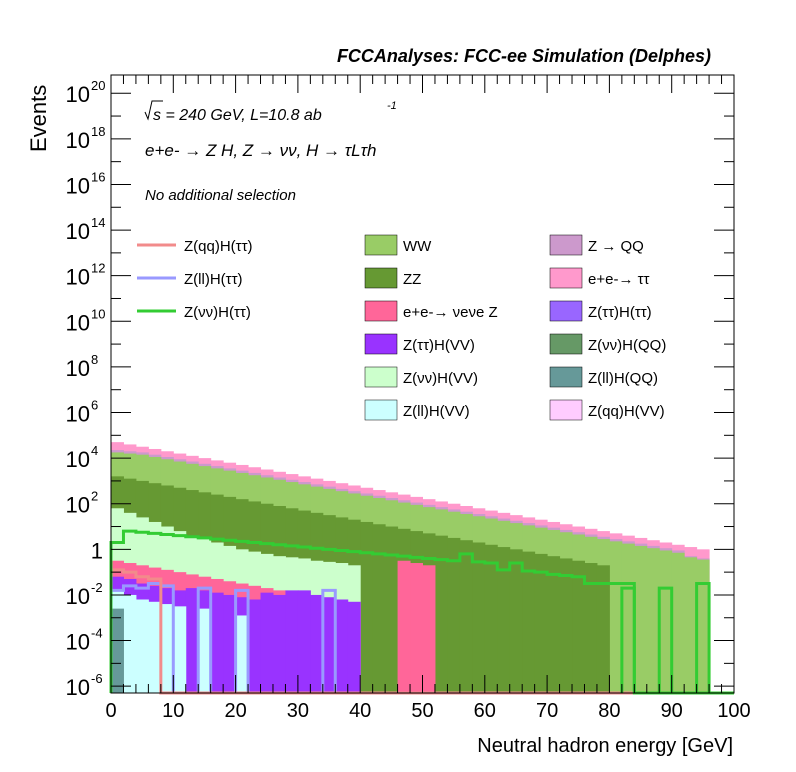 Image resolution: width=796 pixels, height=772 pixels. I want to click on legend-label: WW, so click(417, 246).